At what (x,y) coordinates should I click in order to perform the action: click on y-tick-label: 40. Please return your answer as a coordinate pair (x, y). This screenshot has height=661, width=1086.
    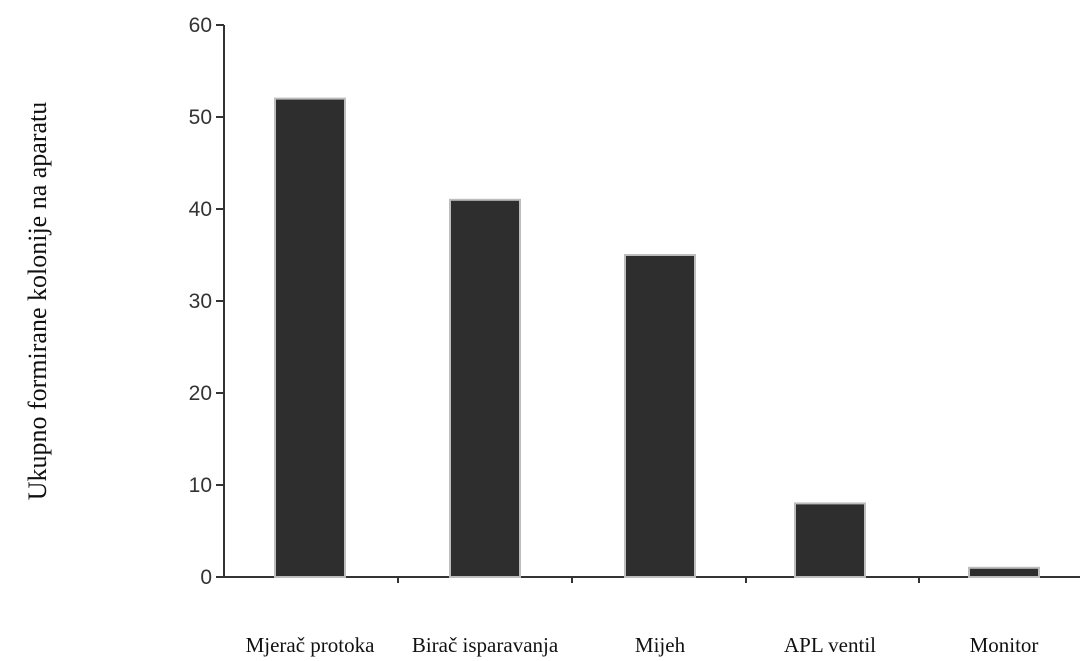
    Looking at the image, I should click on (200, 209).